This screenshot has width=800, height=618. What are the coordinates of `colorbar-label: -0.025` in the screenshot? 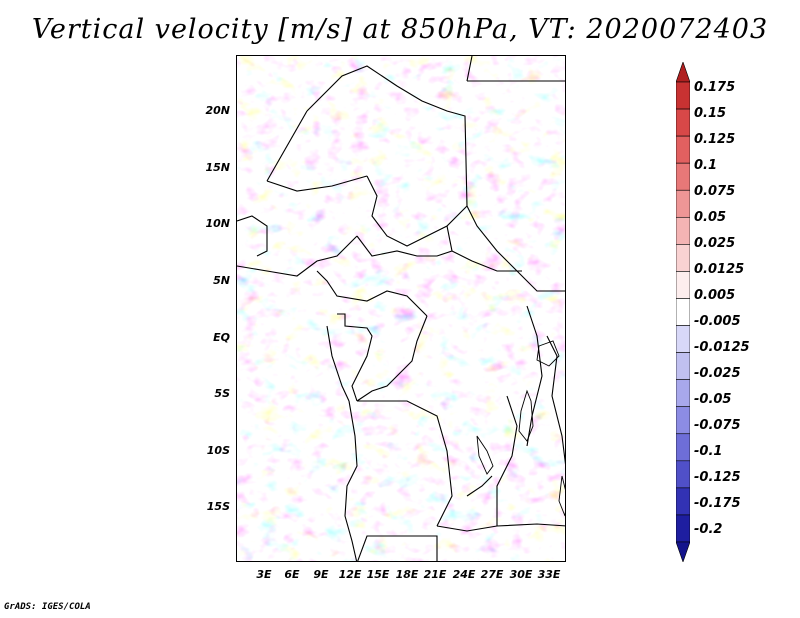 It's located at (717, 373).